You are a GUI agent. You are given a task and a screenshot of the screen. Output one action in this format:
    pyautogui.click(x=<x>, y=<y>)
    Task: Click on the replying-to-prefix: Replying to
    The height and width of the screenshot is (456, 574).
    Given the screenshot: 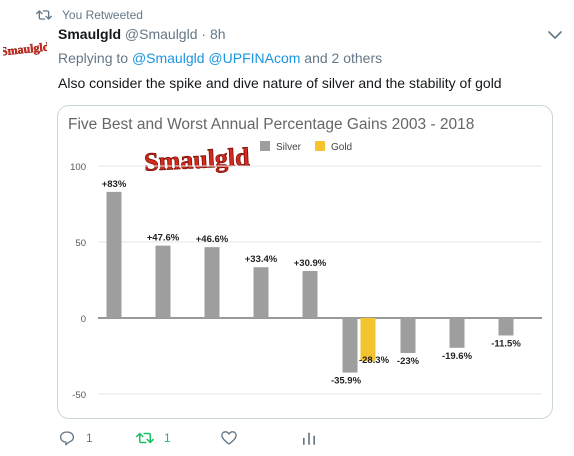 What is the action you would take?
    pyautogui.click(x=93, y=58)
    